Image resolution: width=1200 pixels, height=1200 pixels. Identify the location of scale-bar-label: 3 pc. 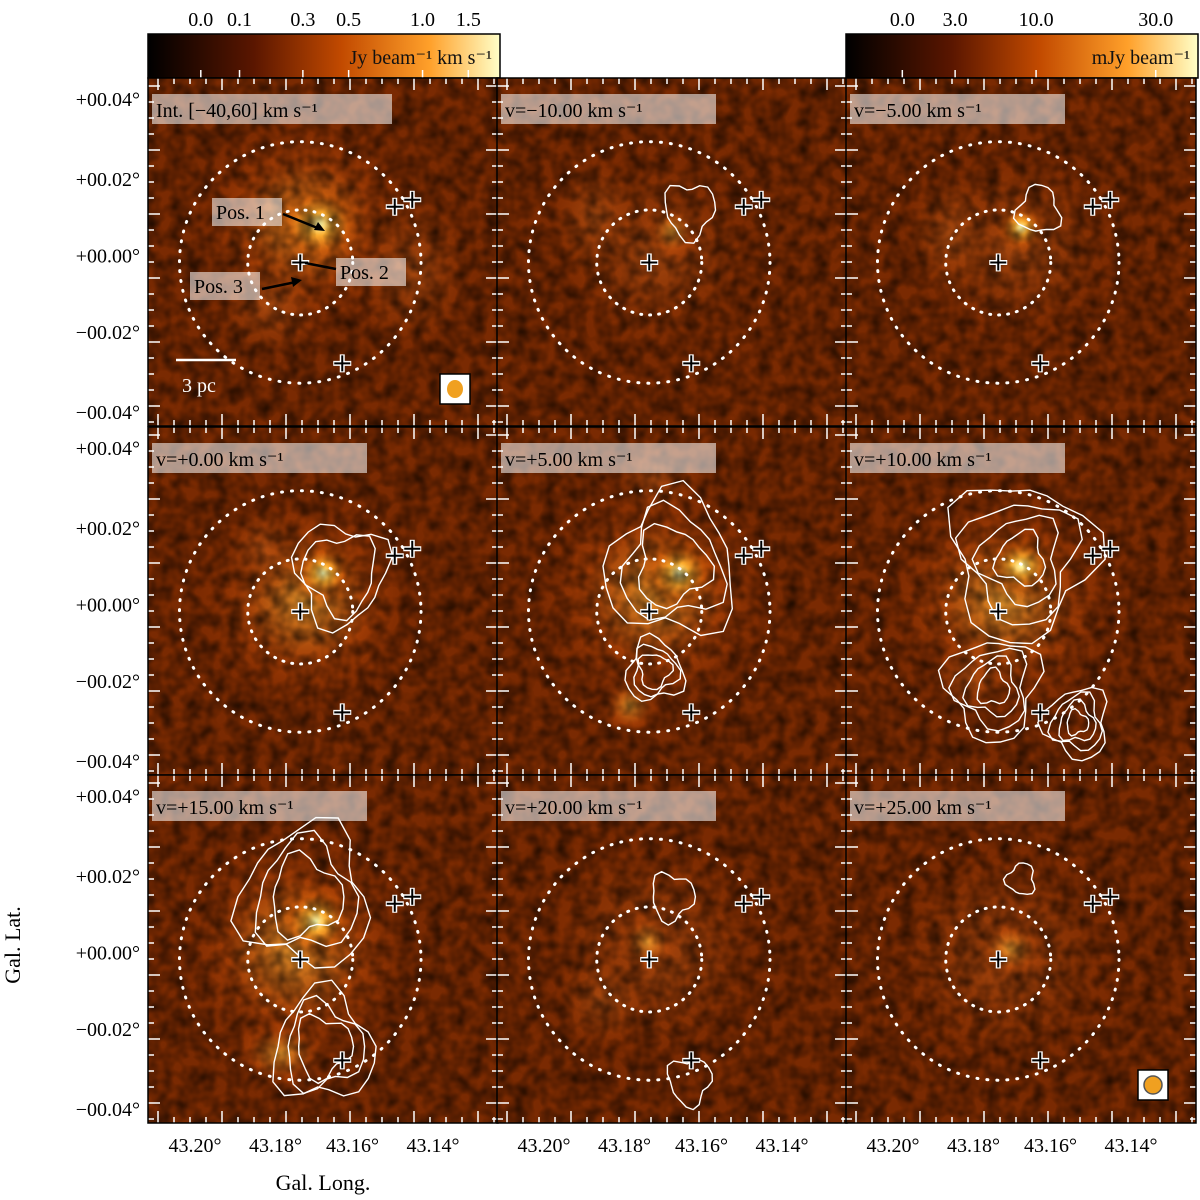
(199, 386).